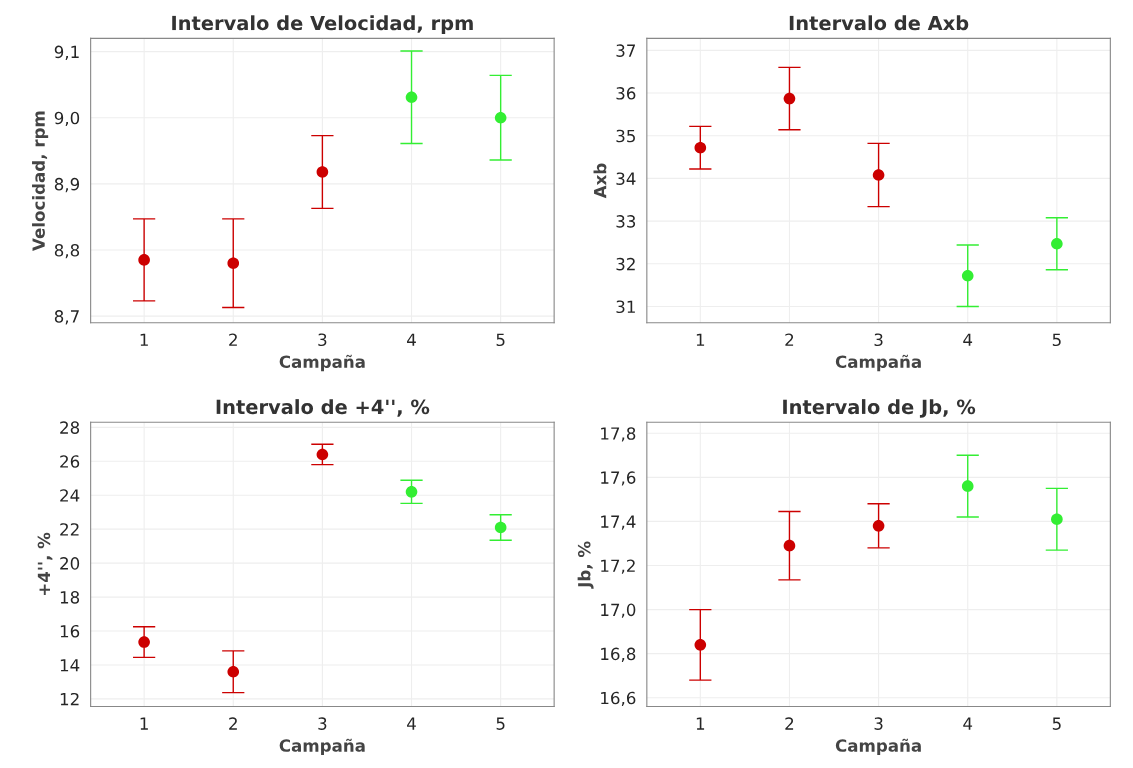 The height and width of the screenshot is (768, 1133). I want to click on chart-title: Intervalo de +4'', %, so click(323, 408).